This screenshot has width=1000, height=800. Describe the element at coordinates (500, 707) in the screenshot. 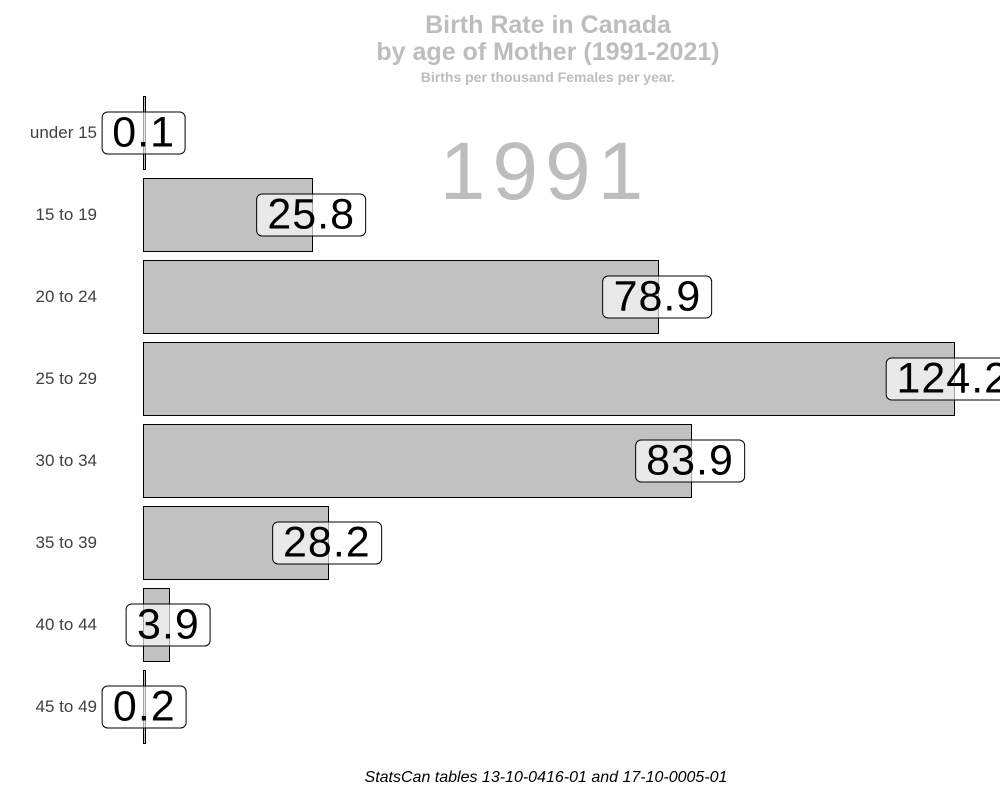

I see `bar-row: 45 to 49 0.2` at that location.